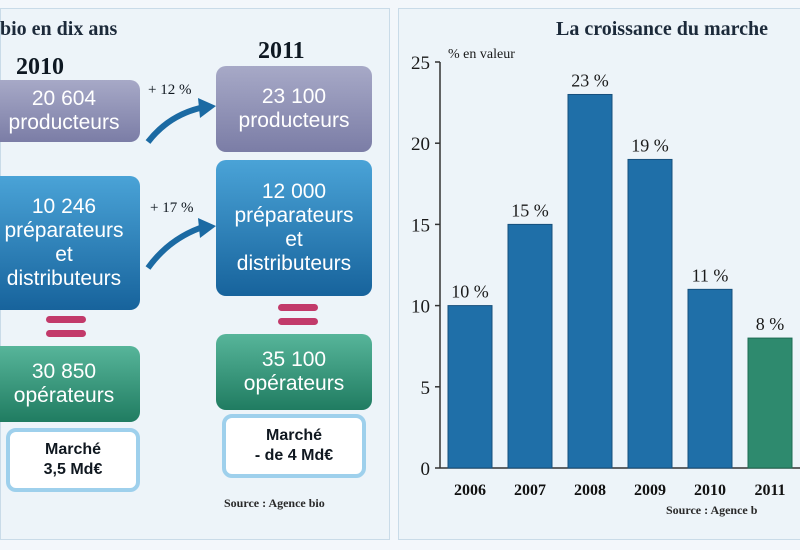 This screenshot has width=800, height=550. I want to click on preparers-arrowhead, so click(207, 228).